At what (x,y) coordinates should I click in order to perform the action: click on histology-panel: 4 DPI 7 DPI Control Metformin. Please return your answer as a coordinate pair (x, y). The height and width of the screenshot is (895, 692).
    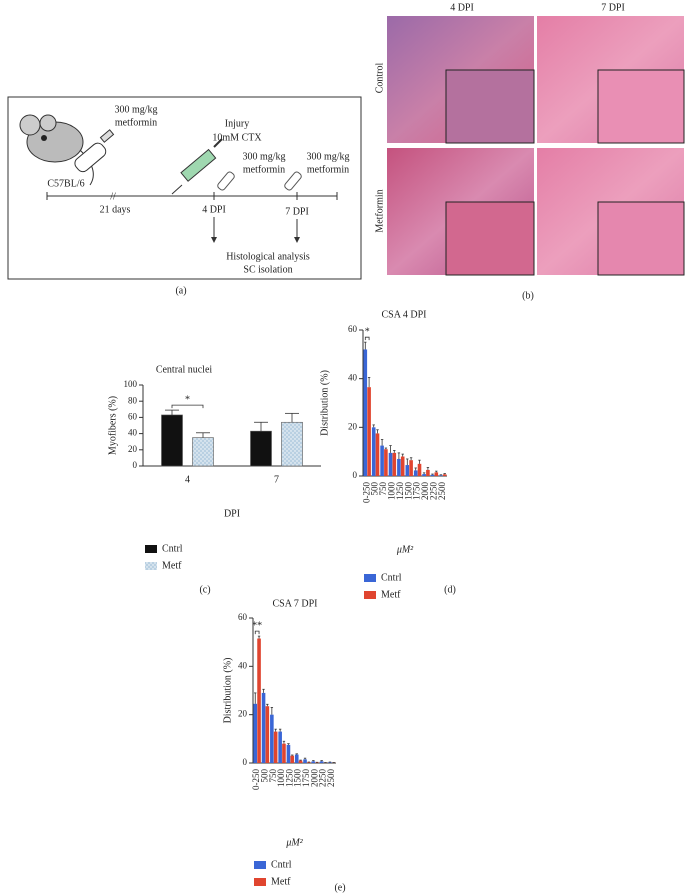
    Looking at the image, I should click on (529, 139).